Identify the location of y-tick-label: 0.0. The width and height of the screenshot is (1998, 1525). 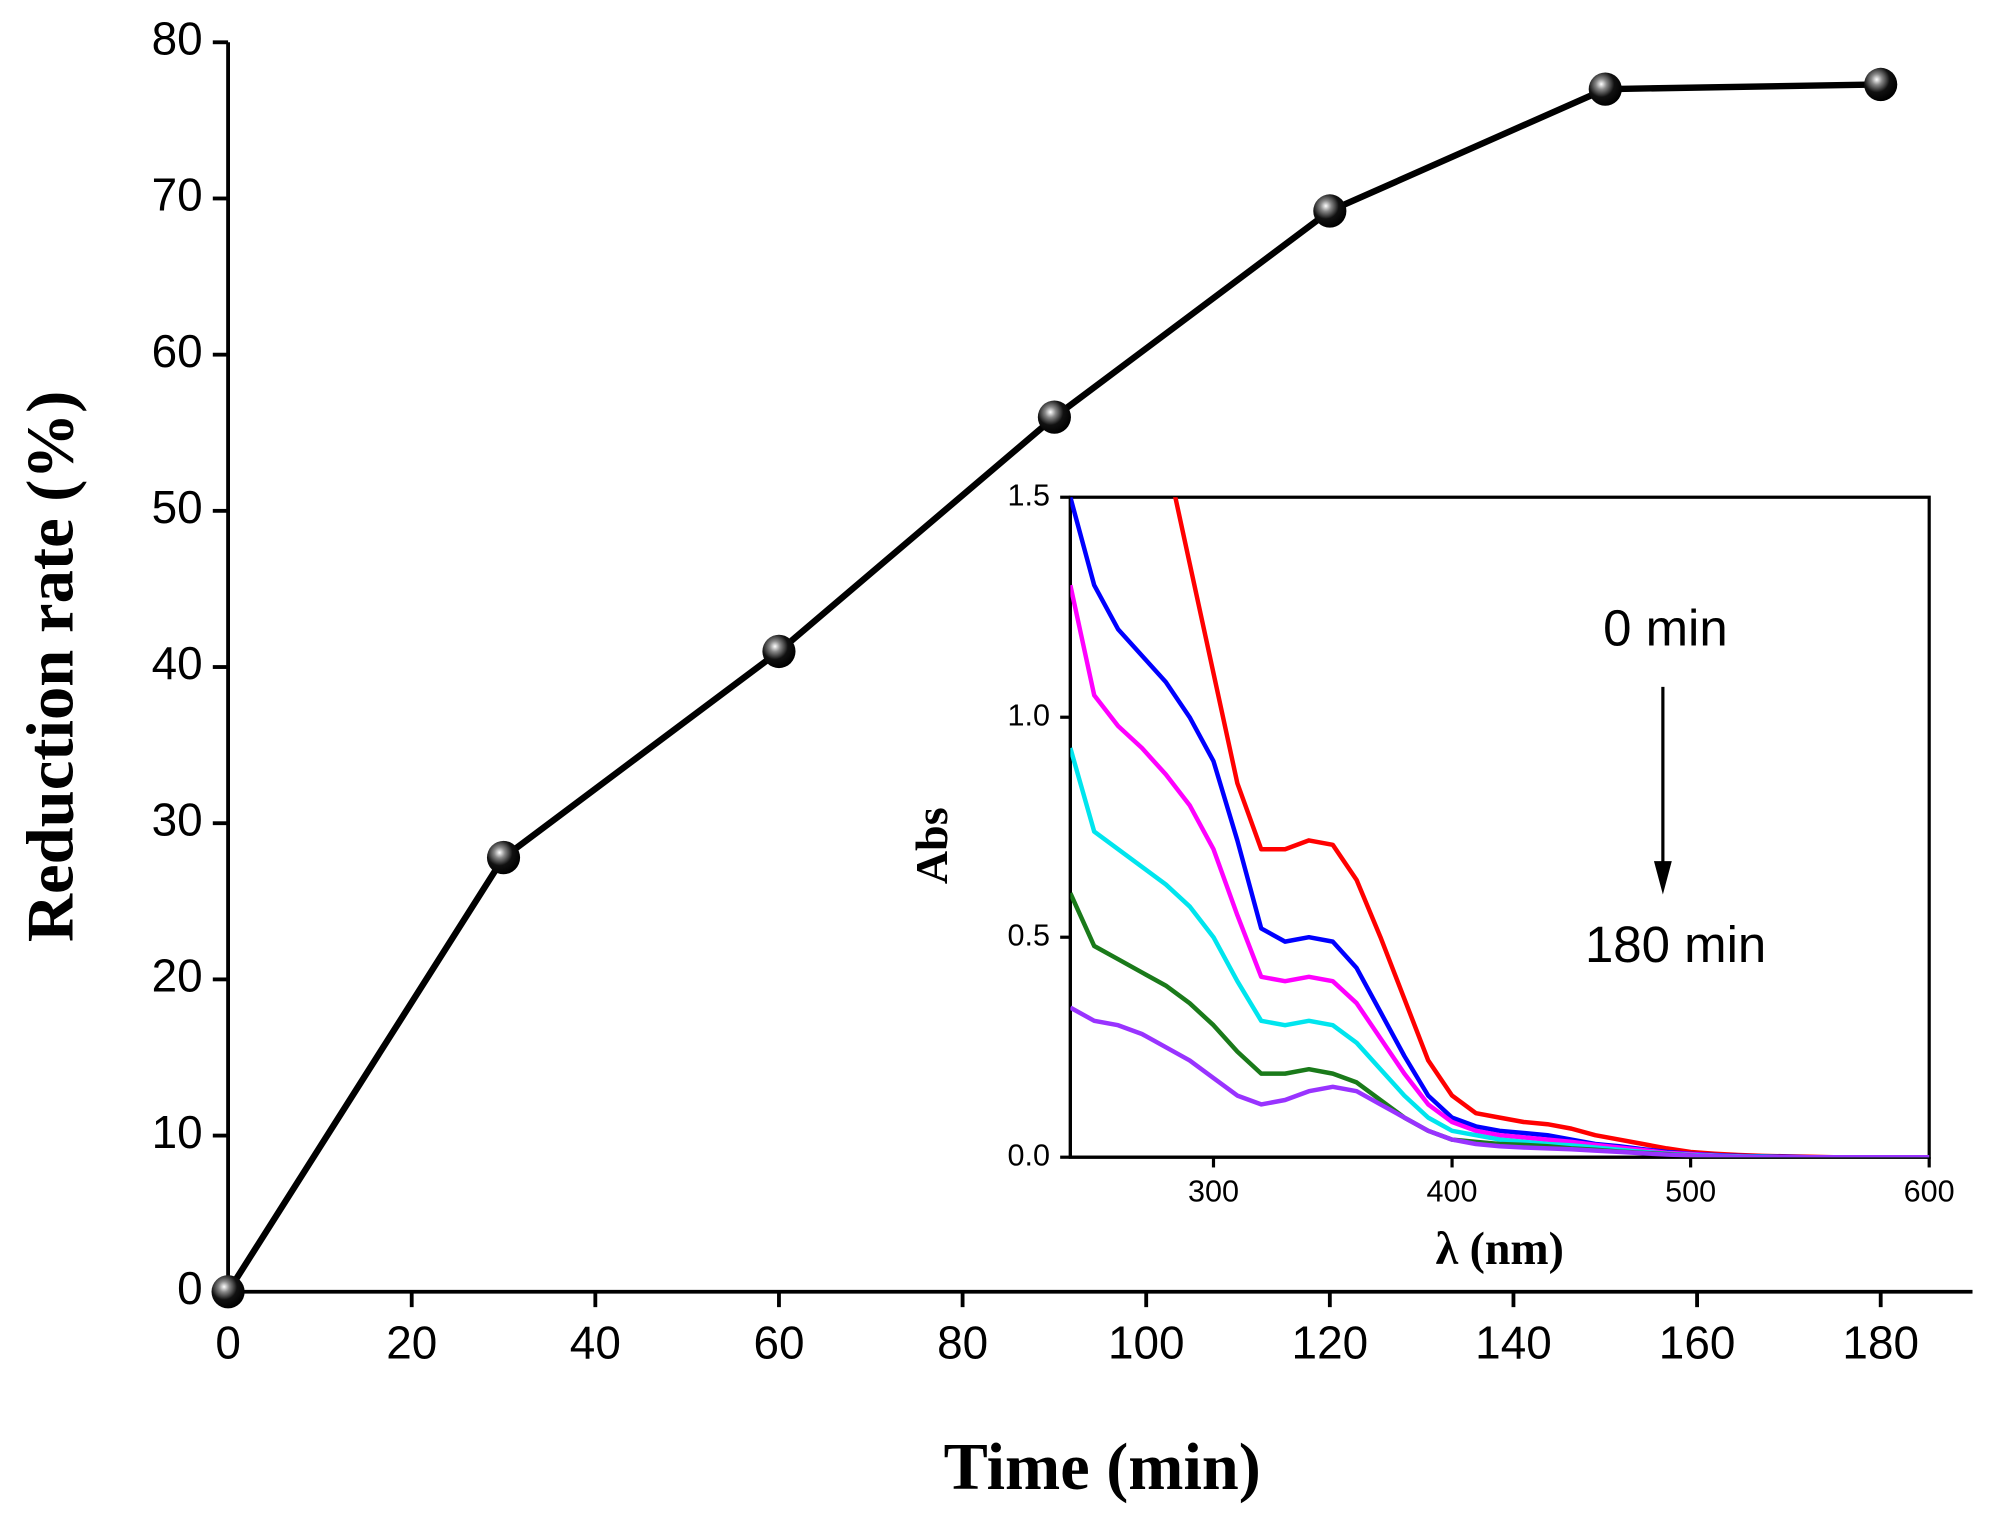
(1028, 1155).